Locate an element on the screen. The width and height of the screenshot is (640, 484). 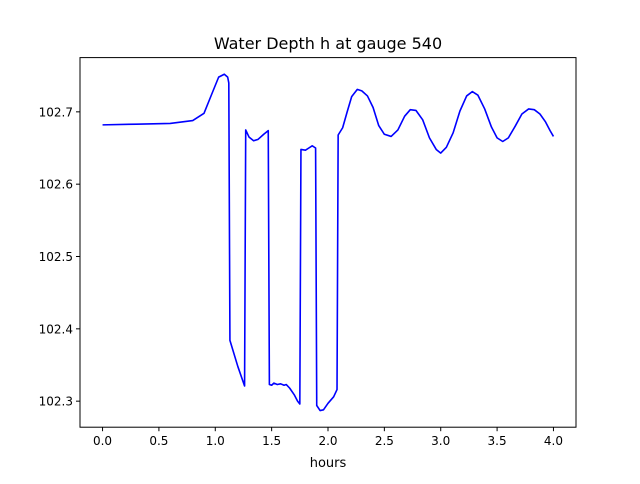
x-tick-label: 0.5 is located at coordinates (158, 441).